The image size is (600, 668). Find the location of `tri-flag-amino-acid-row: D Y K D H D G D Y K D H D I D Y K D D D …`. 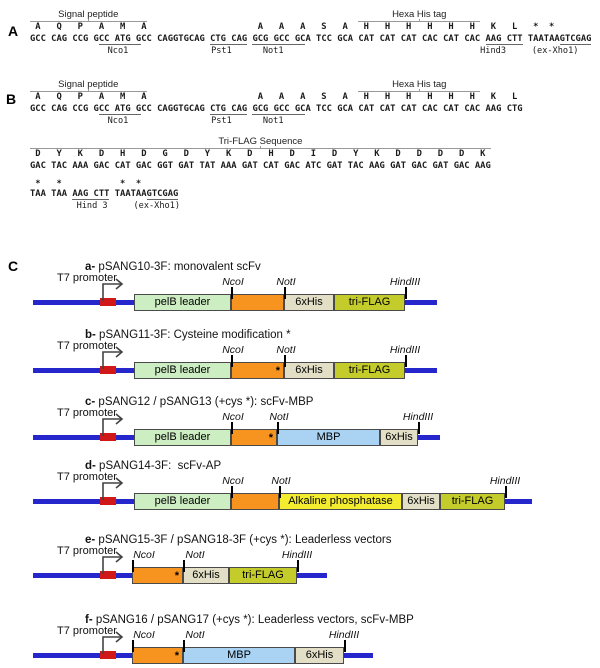

tri-flag-amino-acid-row: D Y K D H D G D Y K D H D I D Y K D D D … is located at coordinates (258, 154).